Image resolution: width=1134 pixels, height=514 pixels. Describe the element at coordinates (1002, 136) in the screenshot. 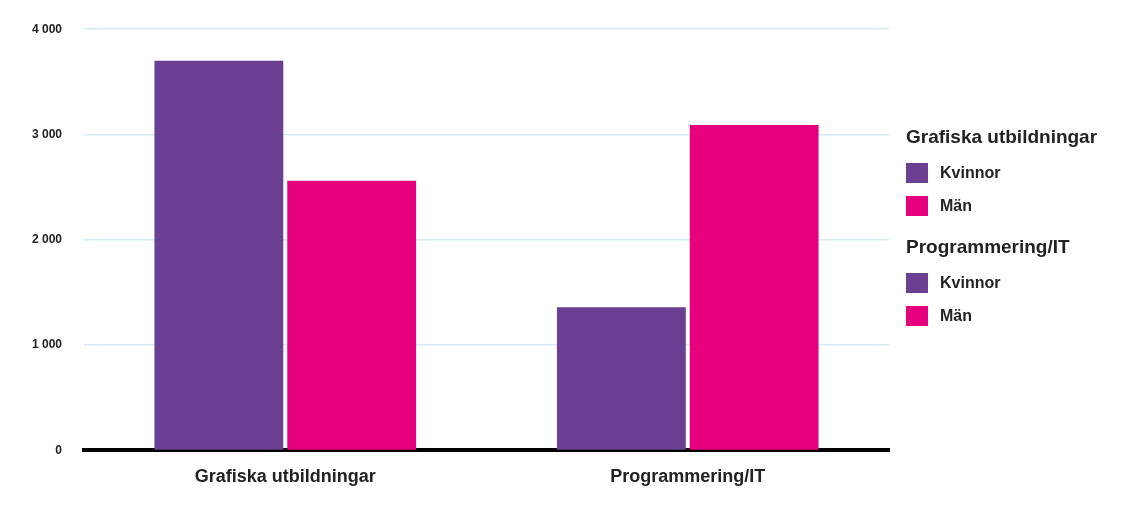

I see `category-label: Grafiska utbildningar` at that location.